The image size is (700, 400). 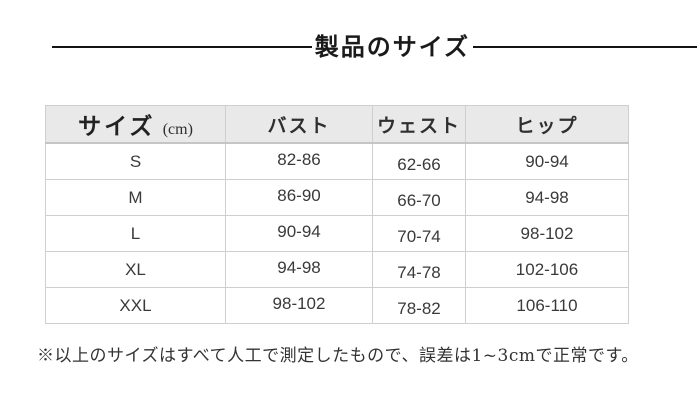 What do you see at coordinates (182, 47) in the screenshot?
I see `title-rule-left` at bounding box center [182, 47].